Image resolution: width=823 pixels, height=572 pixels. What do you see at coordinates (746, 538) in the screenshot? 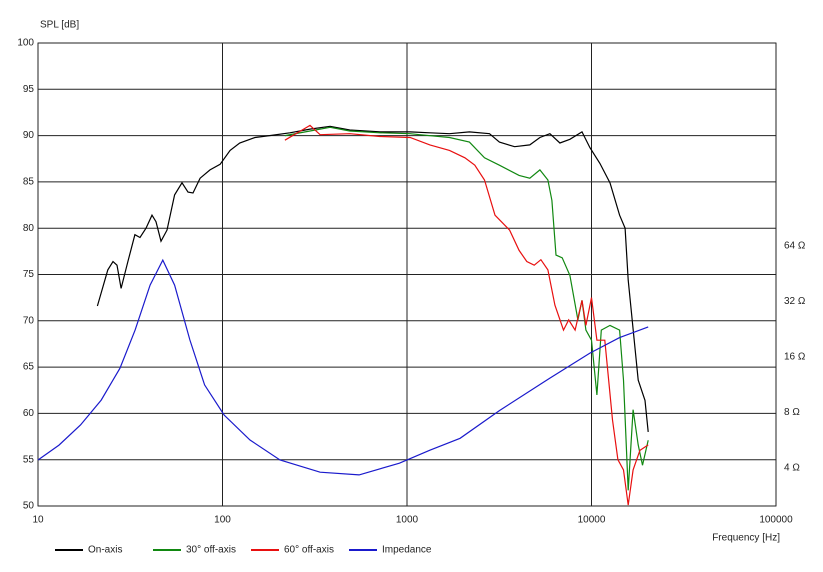
I see `x-axis-label: Frequency [Hz]` at bounding box center [746, 538].